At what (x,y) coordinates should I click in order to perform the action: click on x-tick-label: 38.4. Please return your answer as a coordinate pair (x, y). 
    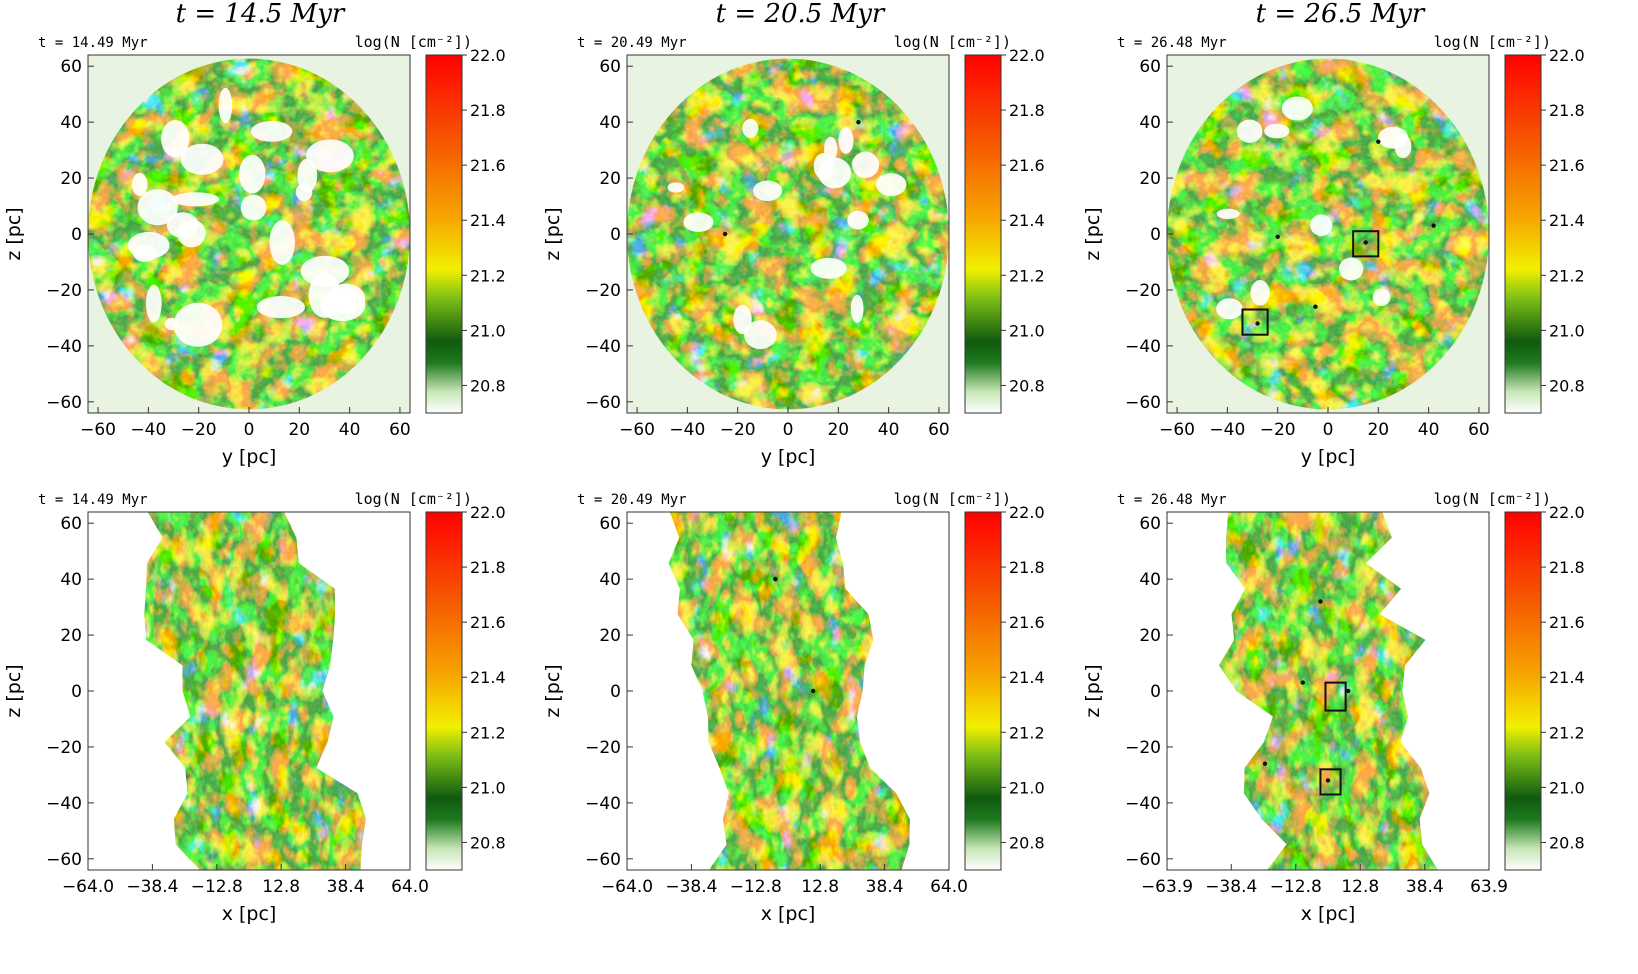
    Looking at the image, I should click on (1425, 887).